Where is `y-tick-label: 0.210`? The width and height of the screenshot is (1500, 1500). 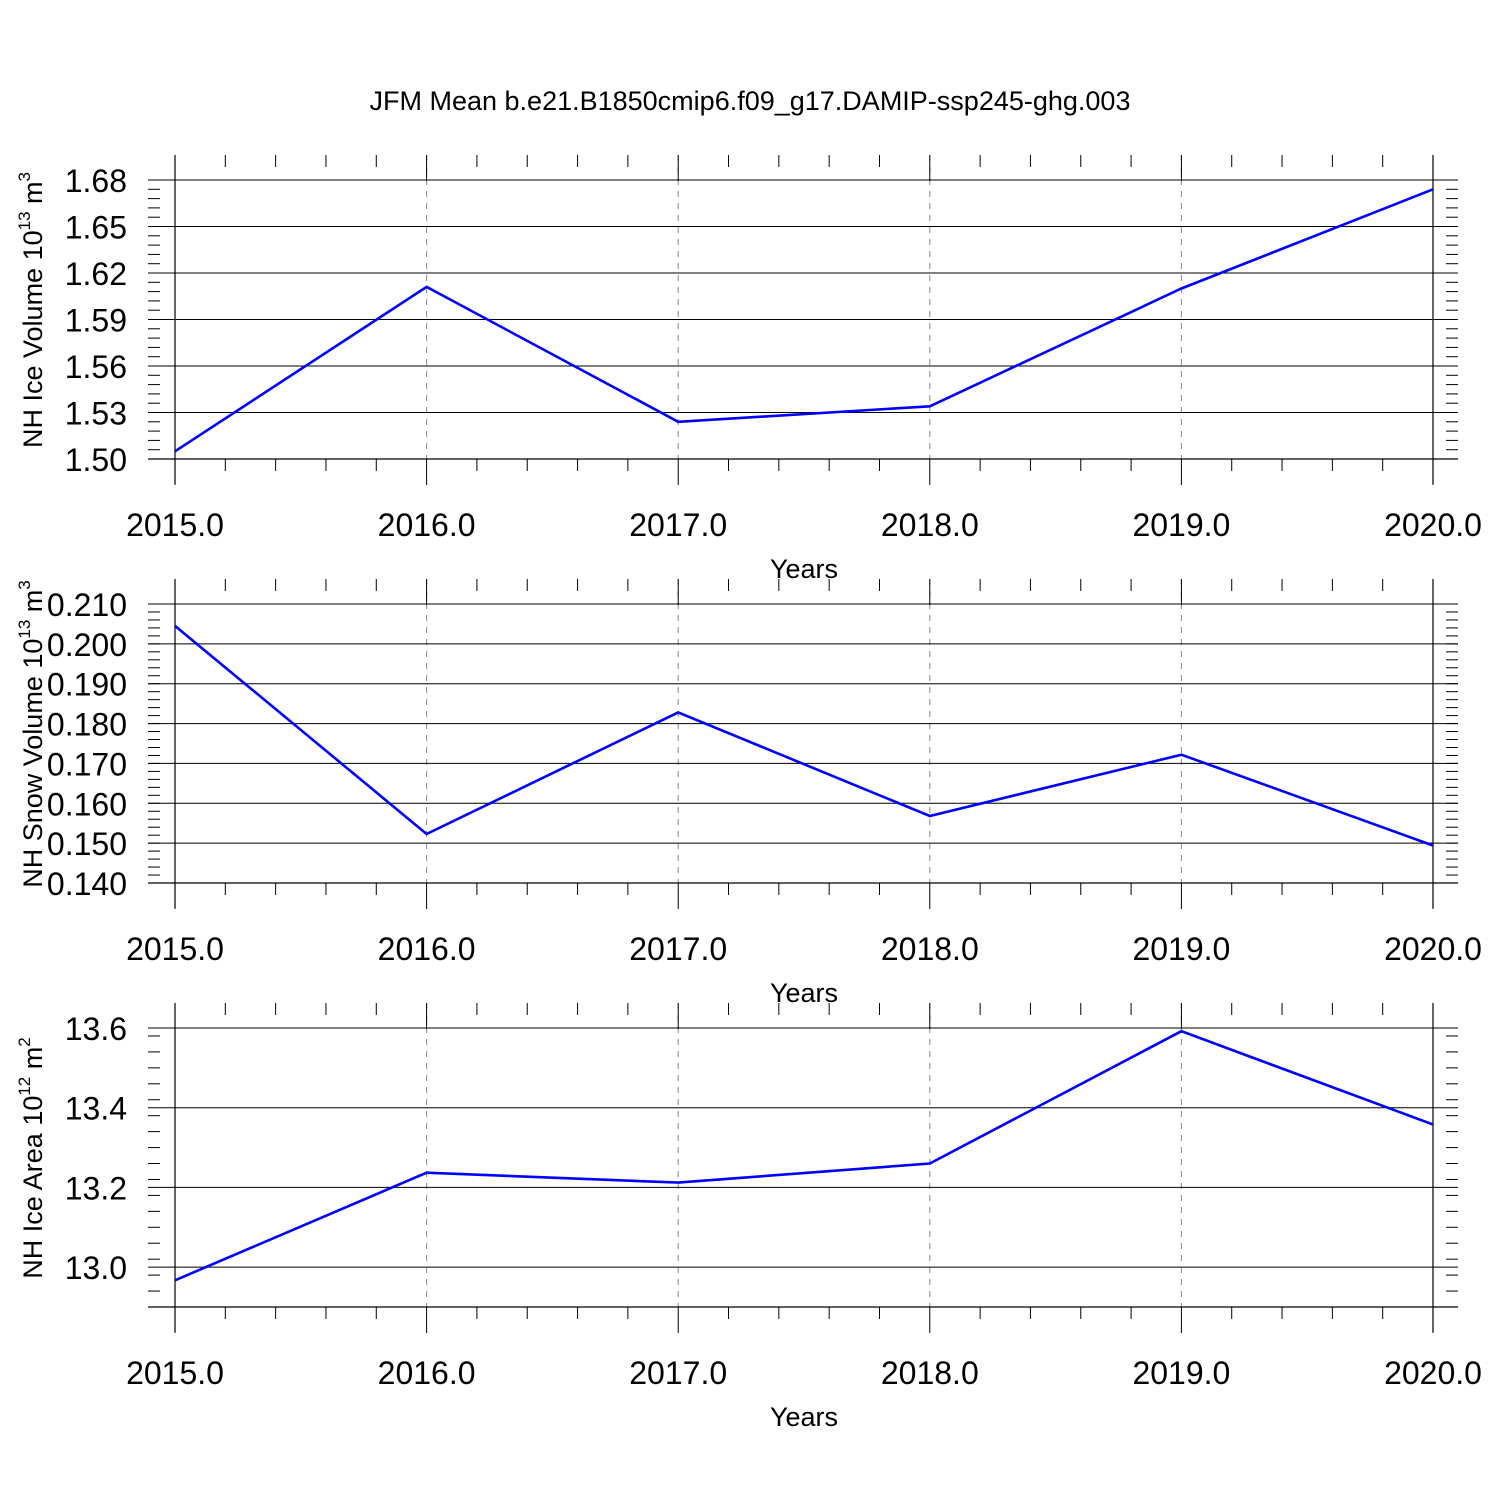
y-tick-label: 0.210 is located at coordinates (87, 605).